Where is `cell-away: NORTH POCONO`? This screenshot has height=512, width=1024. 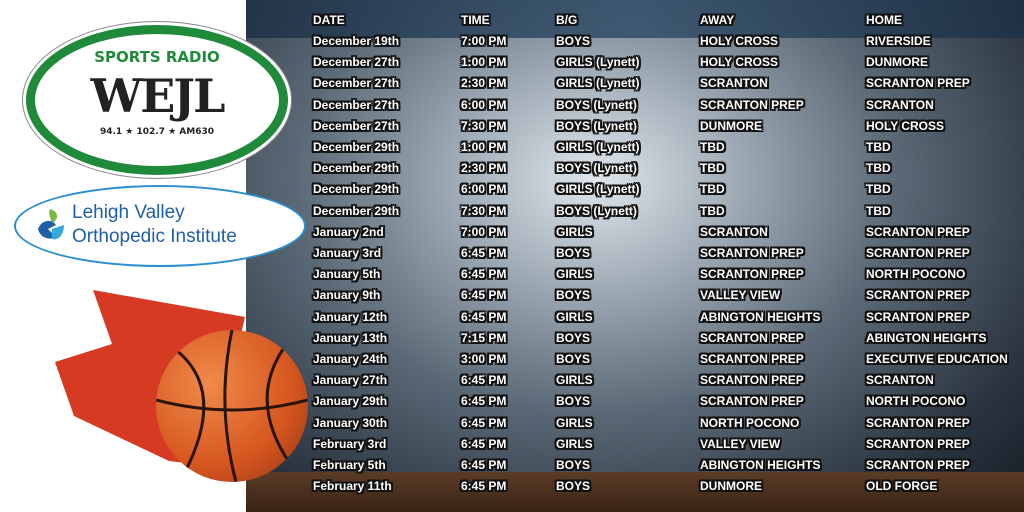
cell-away: NORTH POCONO is located at coordinates (750, 422).